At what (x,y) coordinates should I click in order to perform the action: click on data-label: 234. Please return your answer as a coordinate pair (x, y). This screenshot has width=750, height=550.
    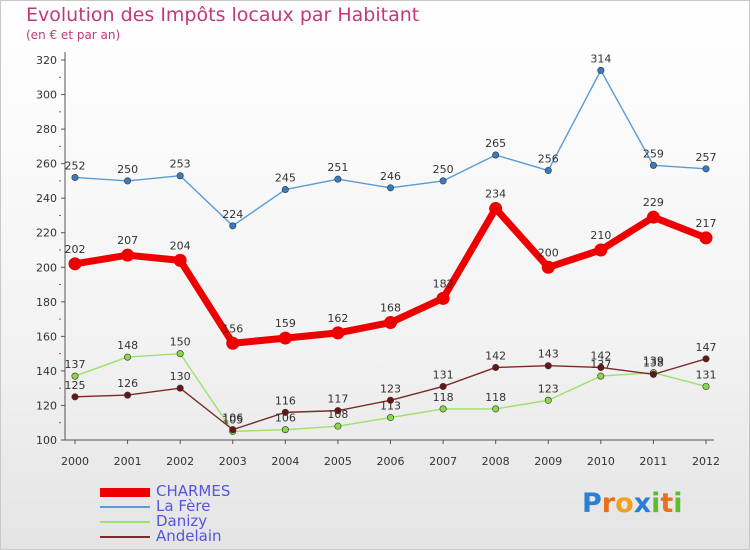
    Looking at the image, I should click on (495, 194).